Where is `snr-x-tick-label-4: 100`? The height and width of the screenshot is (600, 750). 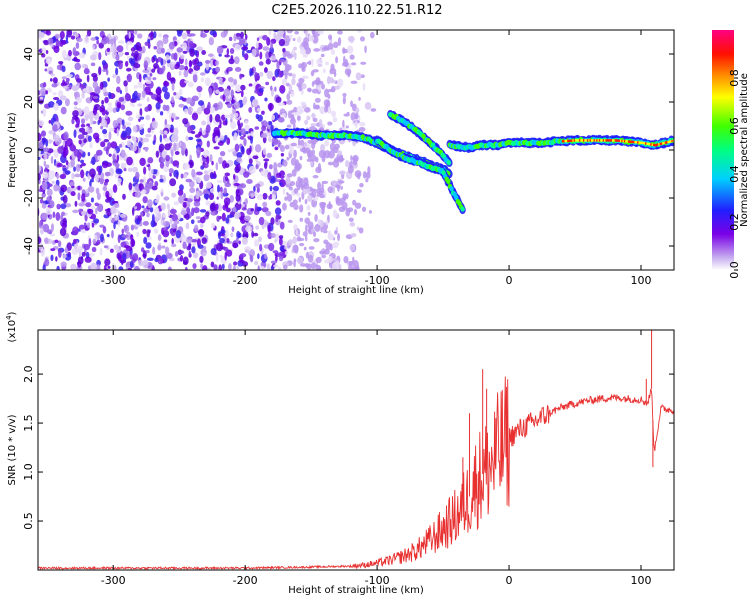 snr-x-tick-label-4: 100 is located at coordinates (641, 580).